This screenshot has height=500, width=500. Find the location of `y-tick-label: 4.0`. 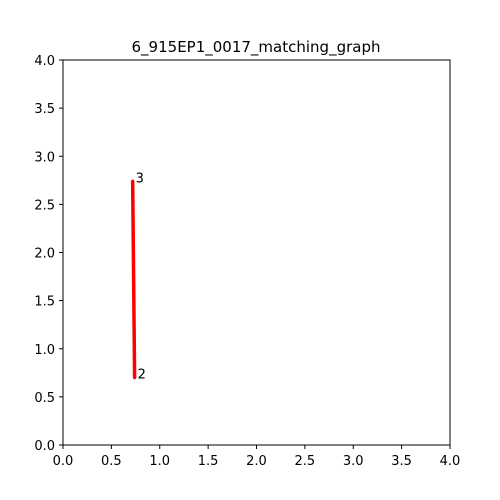

y-tick-label: 4.0 is located at coordinates (44, 61).